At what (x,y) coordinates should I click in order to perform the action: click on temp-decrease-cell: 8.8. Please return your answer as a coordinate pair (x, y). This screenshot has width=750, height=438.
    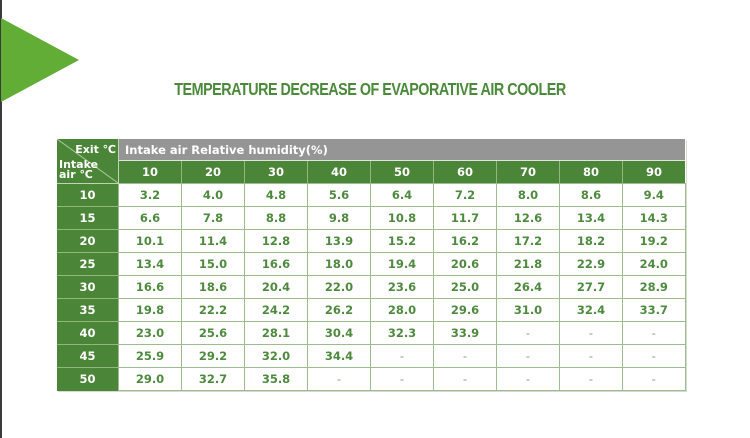
    Looking at the image, I should click on (276, 218).